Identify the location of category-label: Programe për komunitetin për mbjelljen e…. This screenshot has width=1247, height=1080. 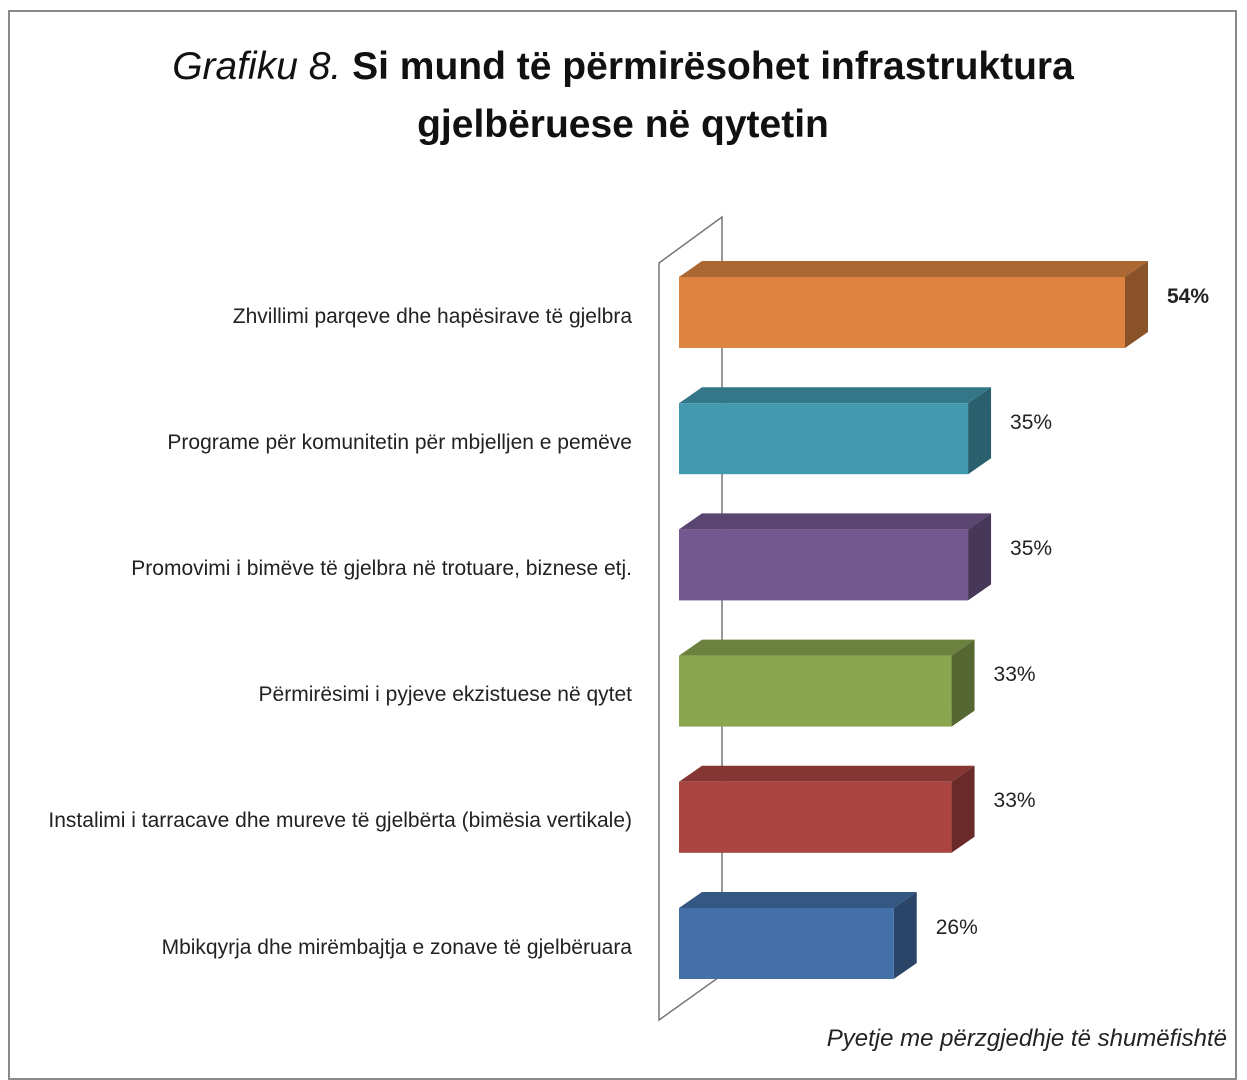
(331, 443).